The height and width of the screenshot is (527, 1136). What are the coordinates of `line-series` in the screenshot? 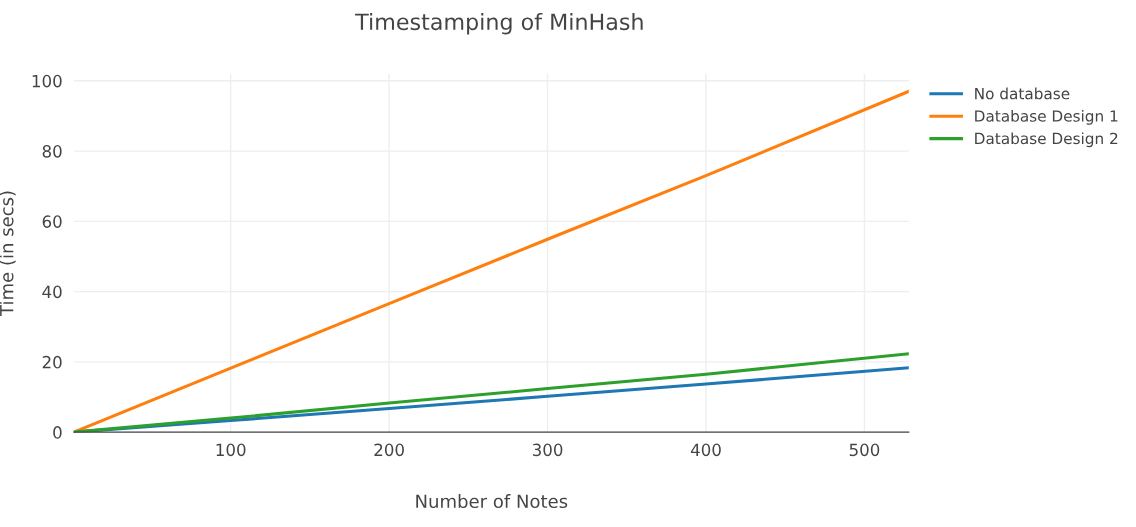 It's located at (491, 392).